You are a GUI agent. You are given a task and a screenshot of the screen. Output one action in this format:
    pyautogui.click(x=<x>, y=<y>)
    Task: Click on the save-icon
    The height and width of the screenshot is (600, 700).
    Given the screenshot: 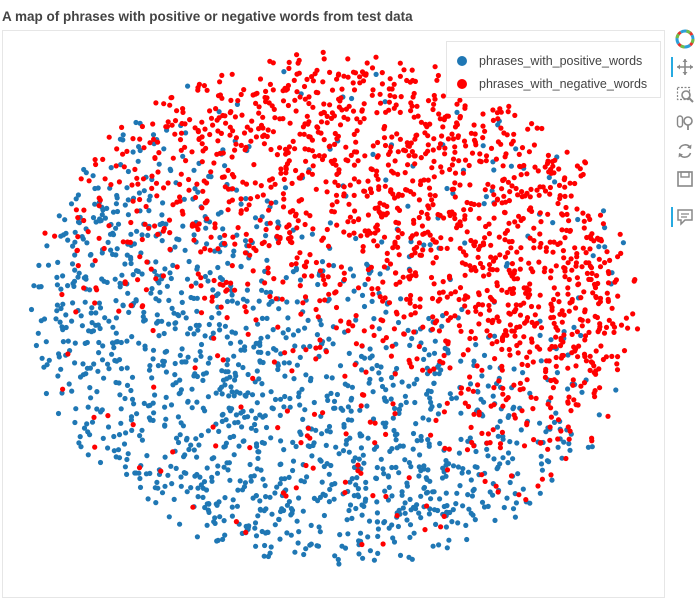 What is the action you would take?
    pyautogui.click(x=685, y=179)
    